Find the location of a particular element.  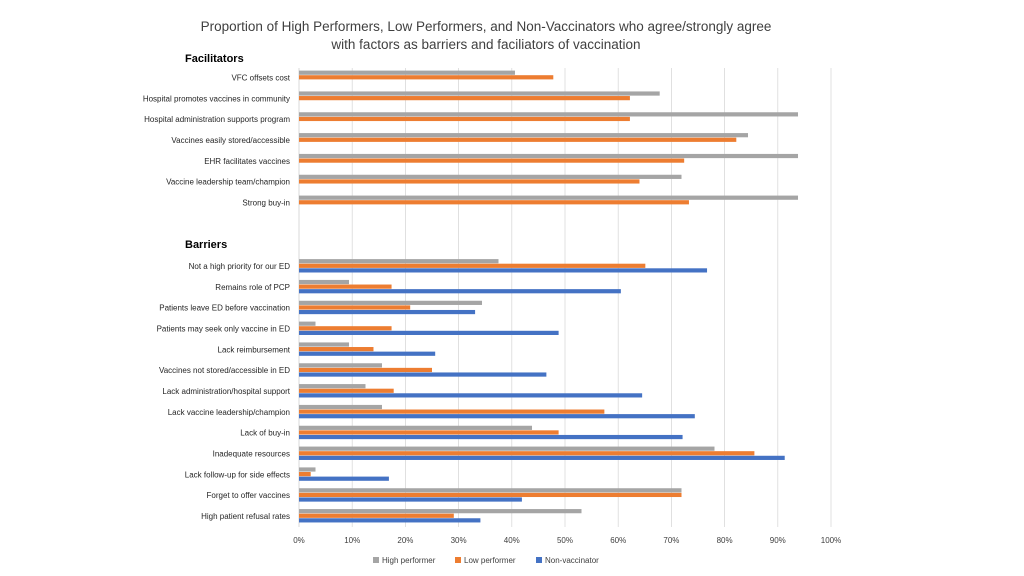

x-tick-label: 100% is located at coordinates (831, 540).